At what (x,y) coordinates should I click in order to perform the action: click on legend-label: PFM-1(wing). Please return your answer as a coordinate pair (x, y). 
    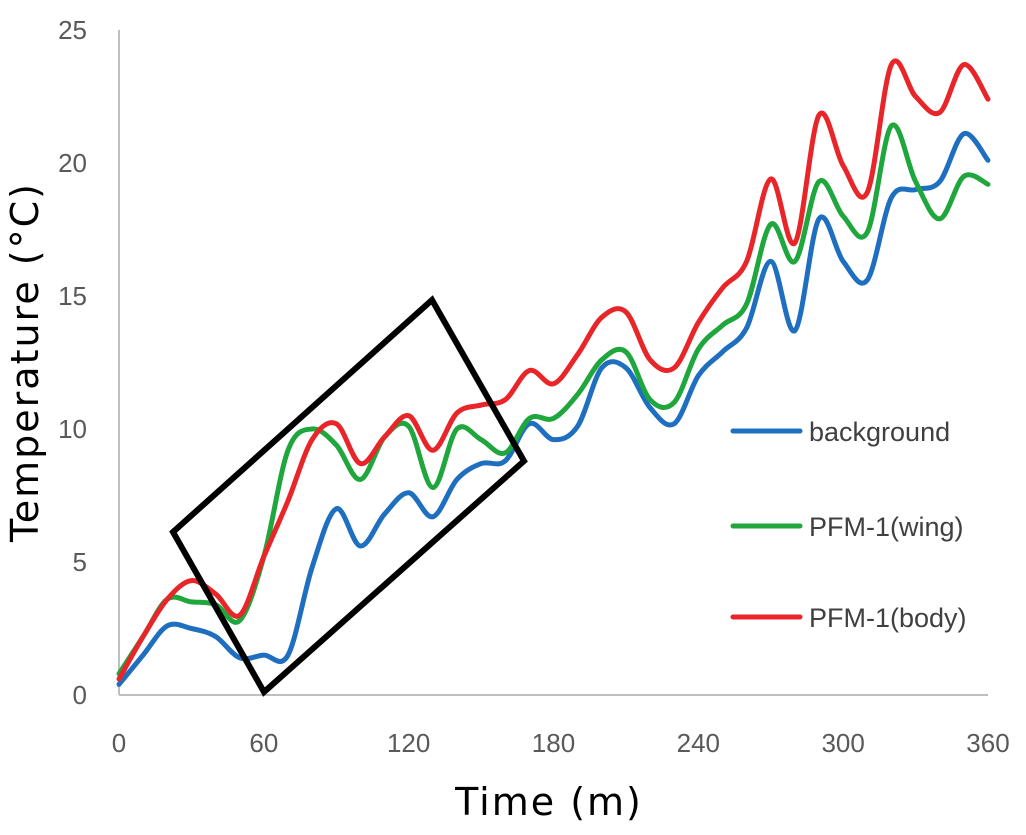
    Looking at the image, I should click on (886, 527).